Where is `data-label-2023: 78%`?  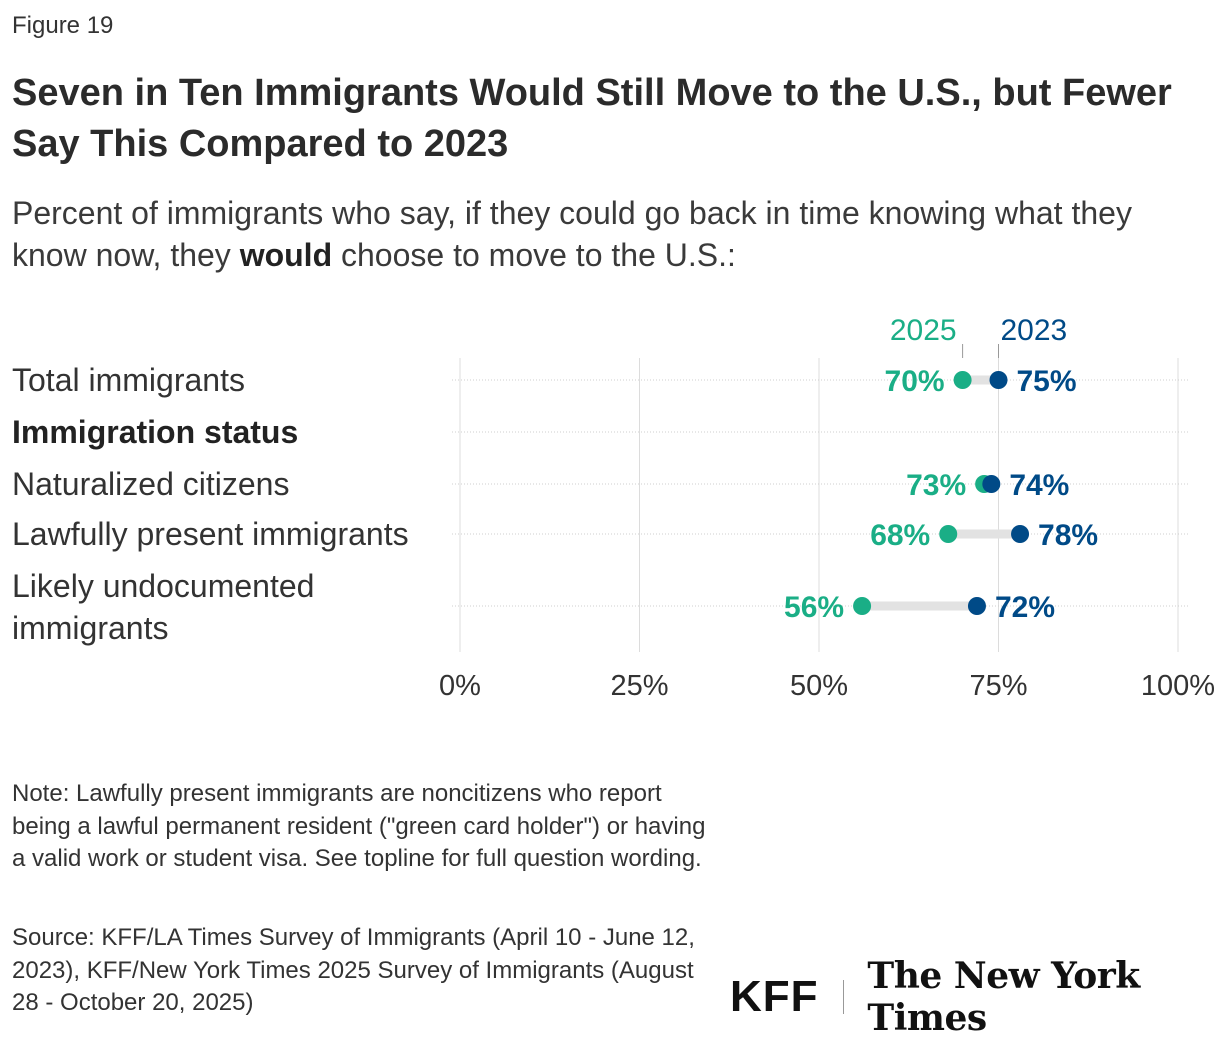
data-label-2023: 78% is located at coordinates (1068, 535).